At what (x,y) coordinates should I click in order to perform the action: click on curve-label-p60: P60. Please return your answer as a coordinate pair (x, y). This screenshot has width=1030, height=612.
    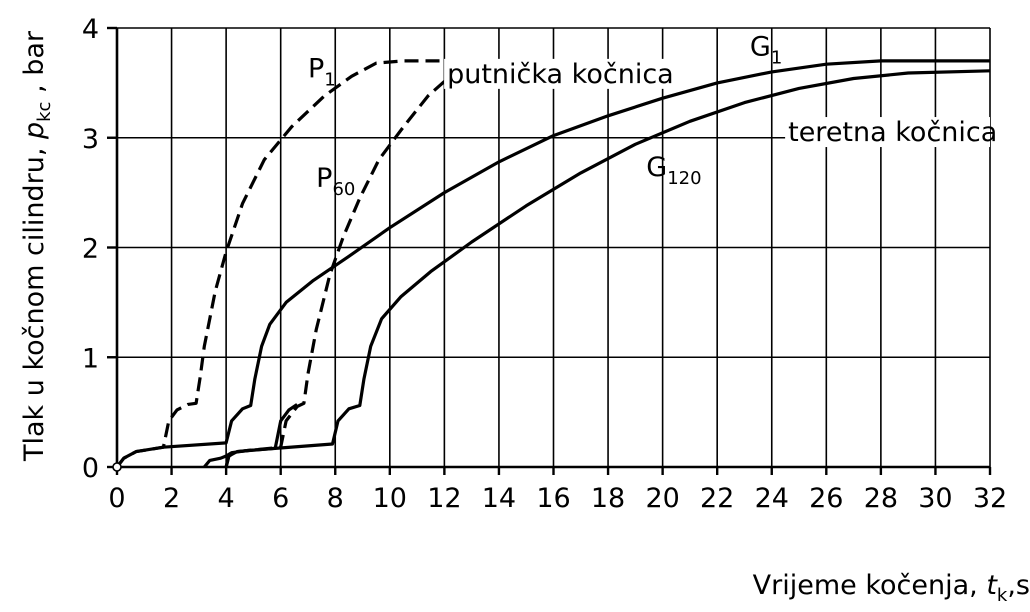
    Looking at the image, I should click on (335, 181).